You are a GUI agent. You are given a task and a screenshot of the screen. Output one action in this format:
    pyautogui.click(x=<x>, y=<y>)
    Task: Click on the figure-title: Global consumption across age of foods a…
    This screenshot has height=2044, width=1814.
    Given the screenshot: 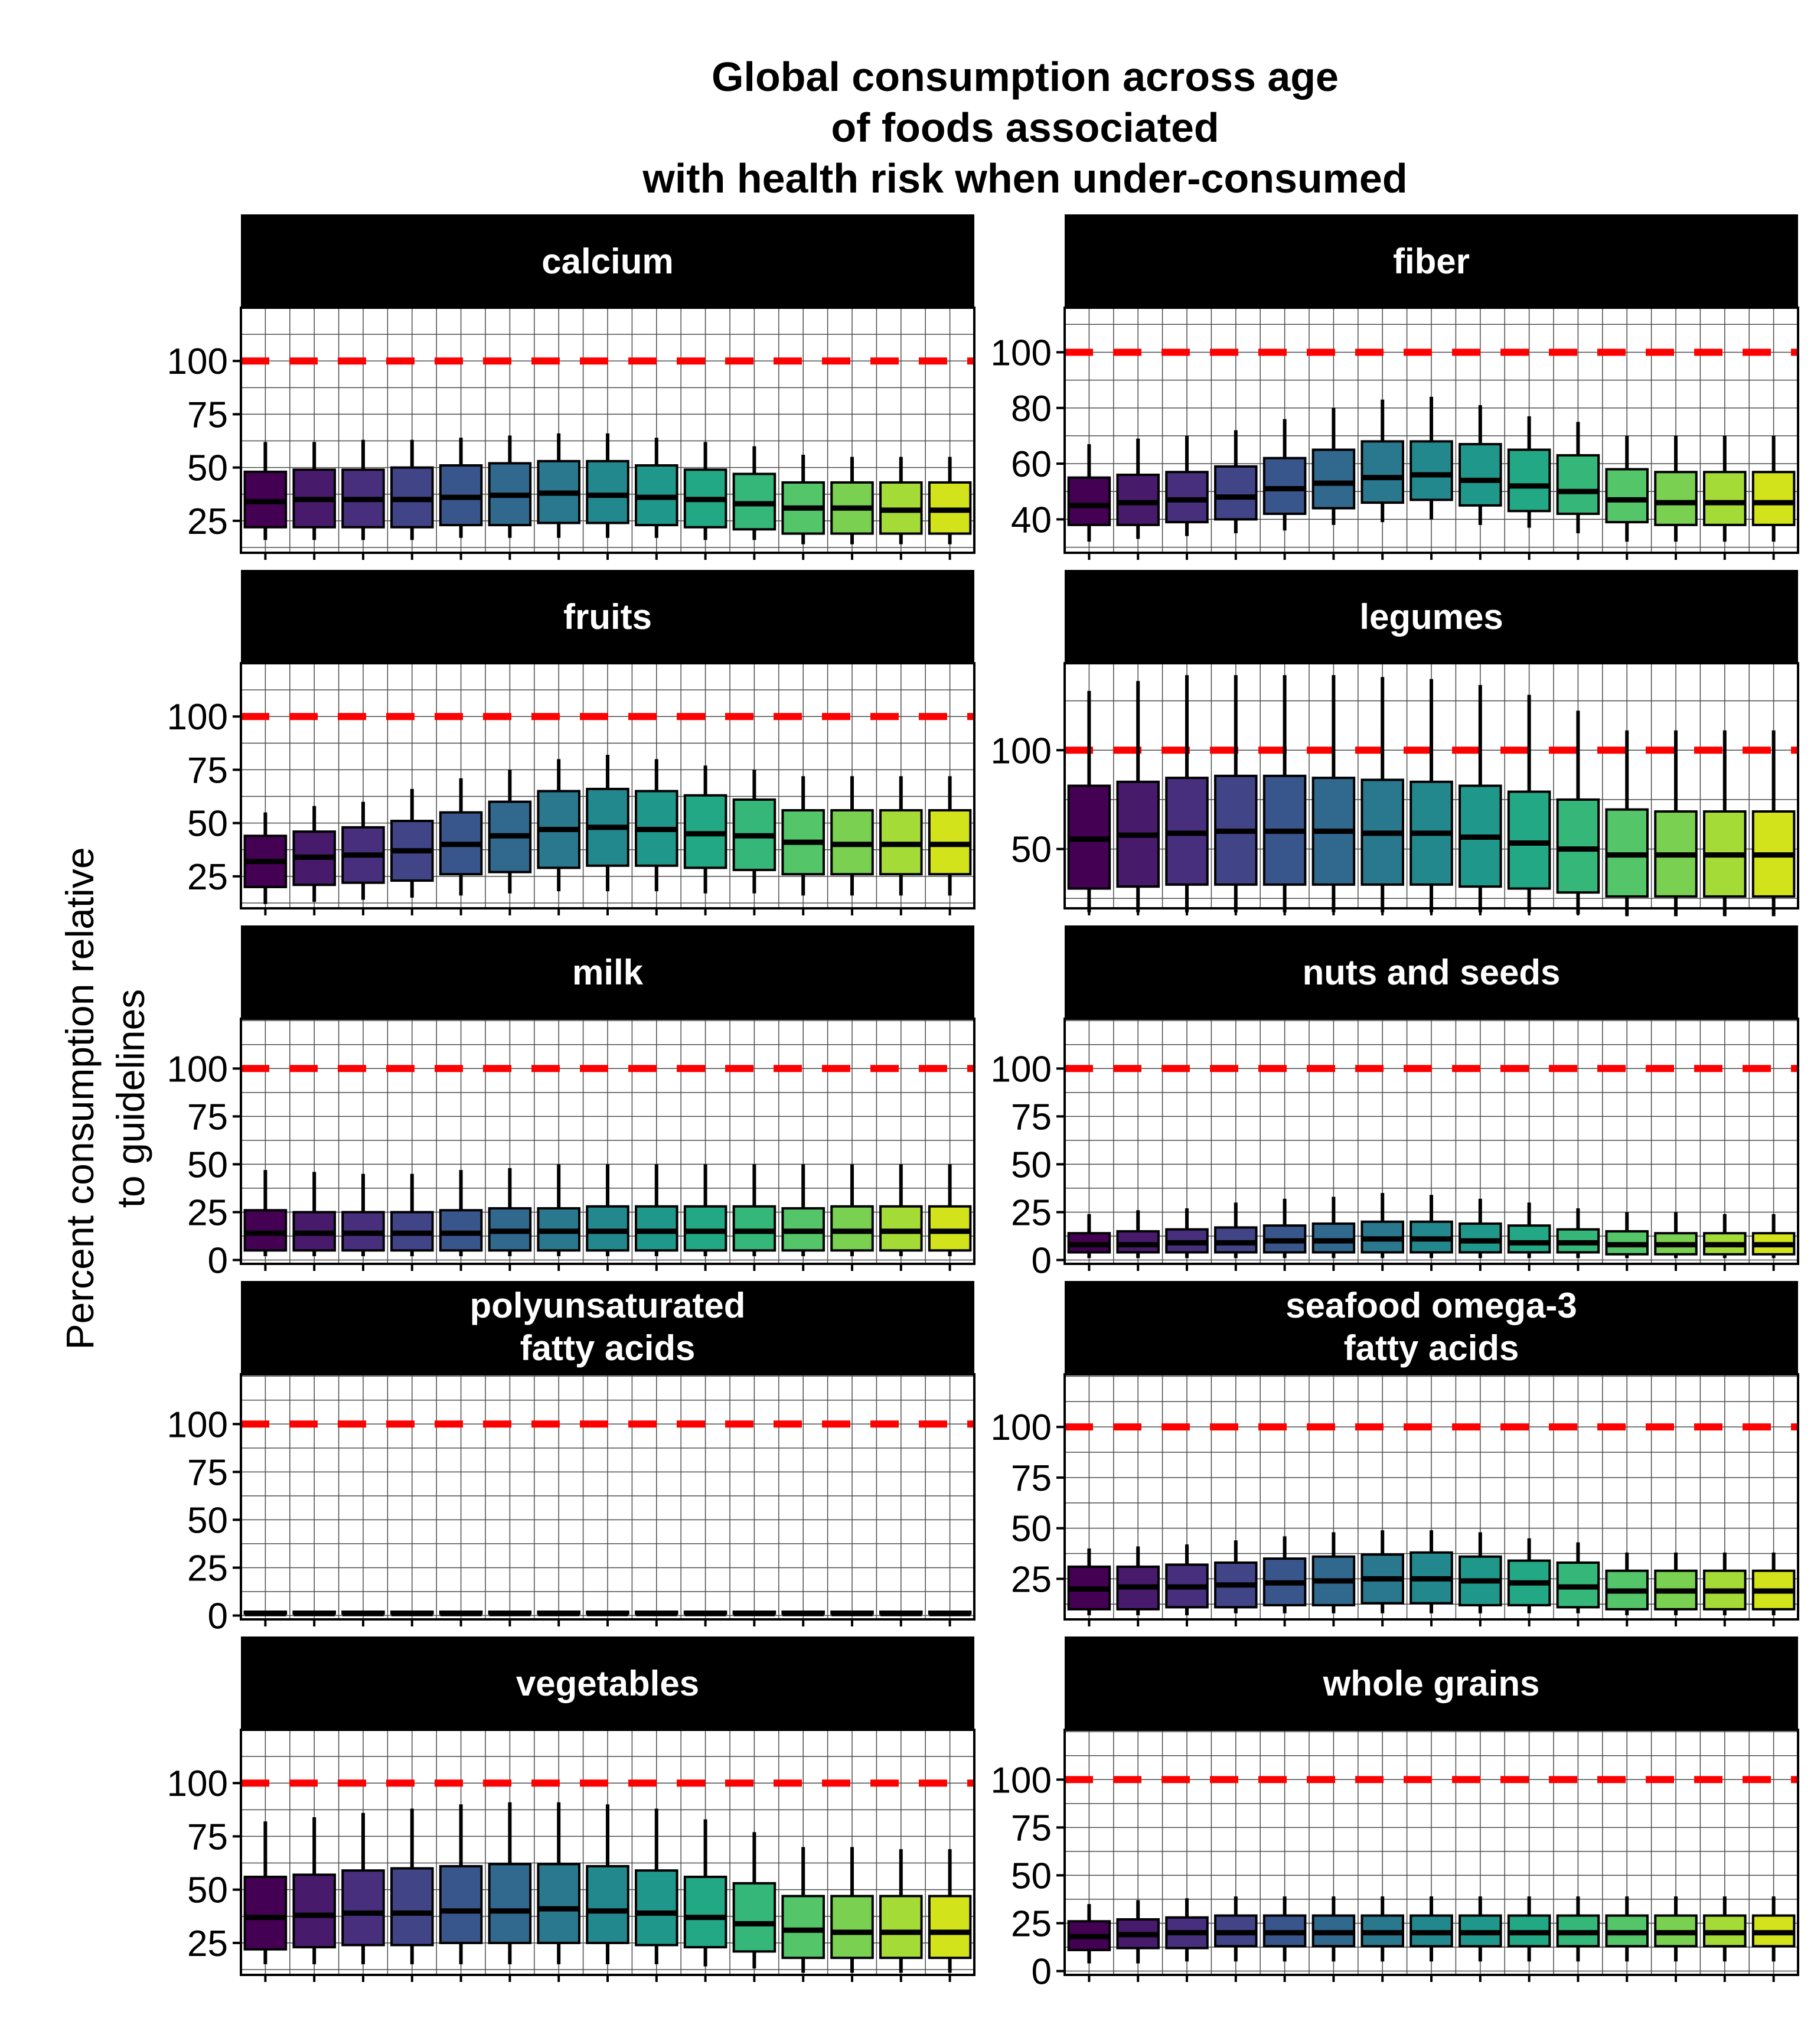 What is the action you would take?
    pyautogui.click(x=1024, y=128)
    